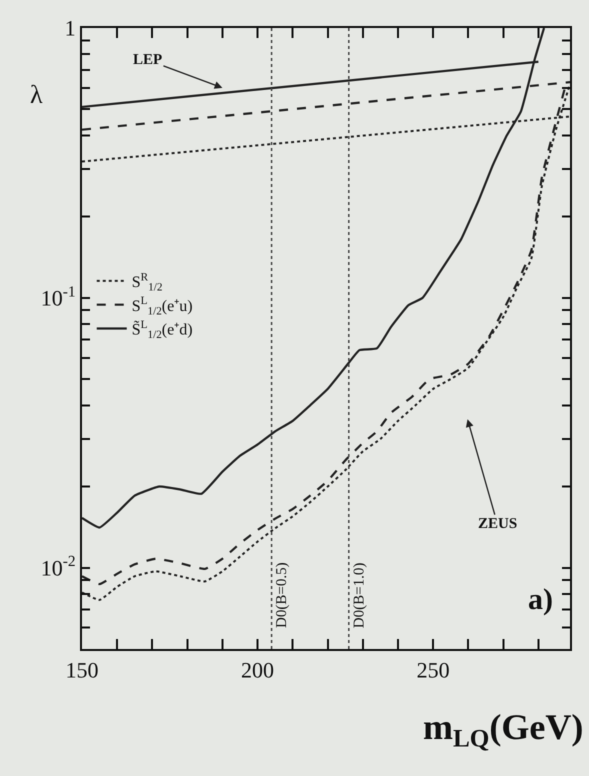  I want to click on annotation: LEP, so click(147, 60).